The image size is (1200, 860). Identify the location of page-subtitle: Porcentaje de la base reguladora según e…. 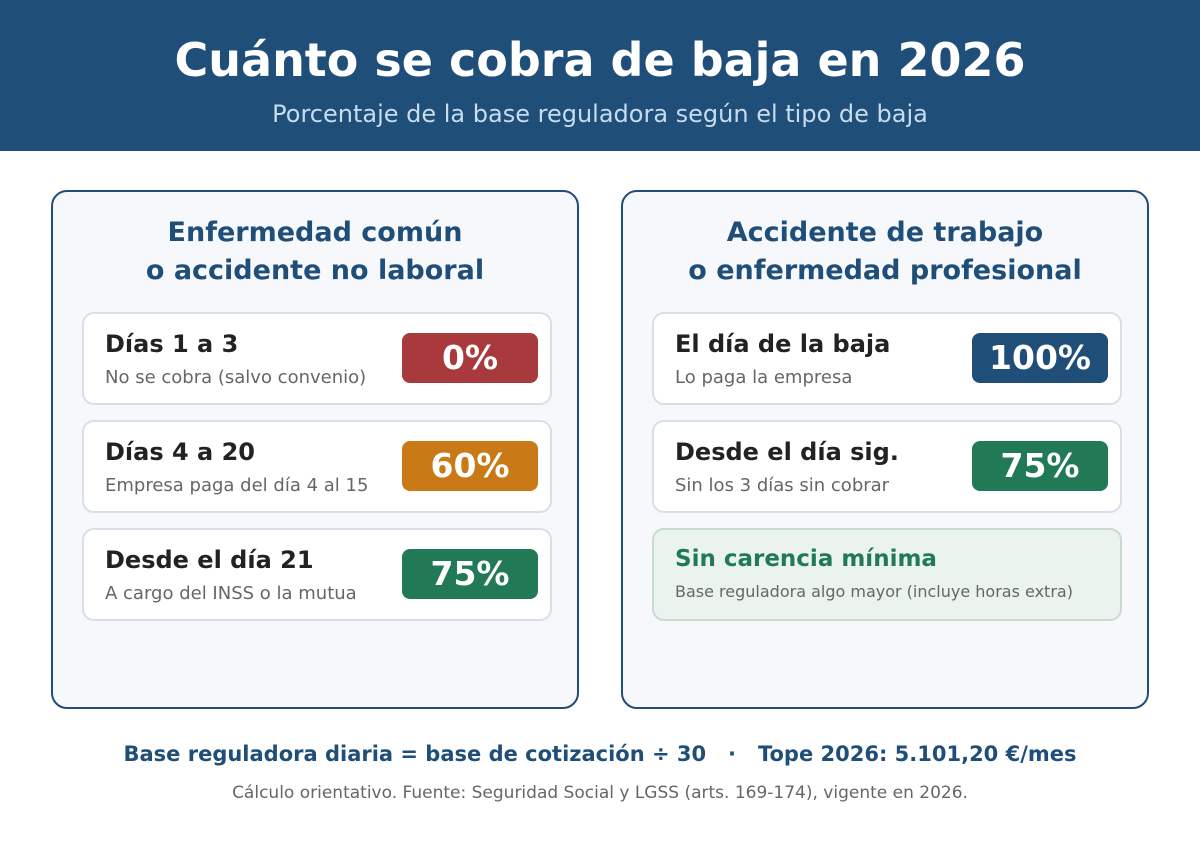
(600, 114).